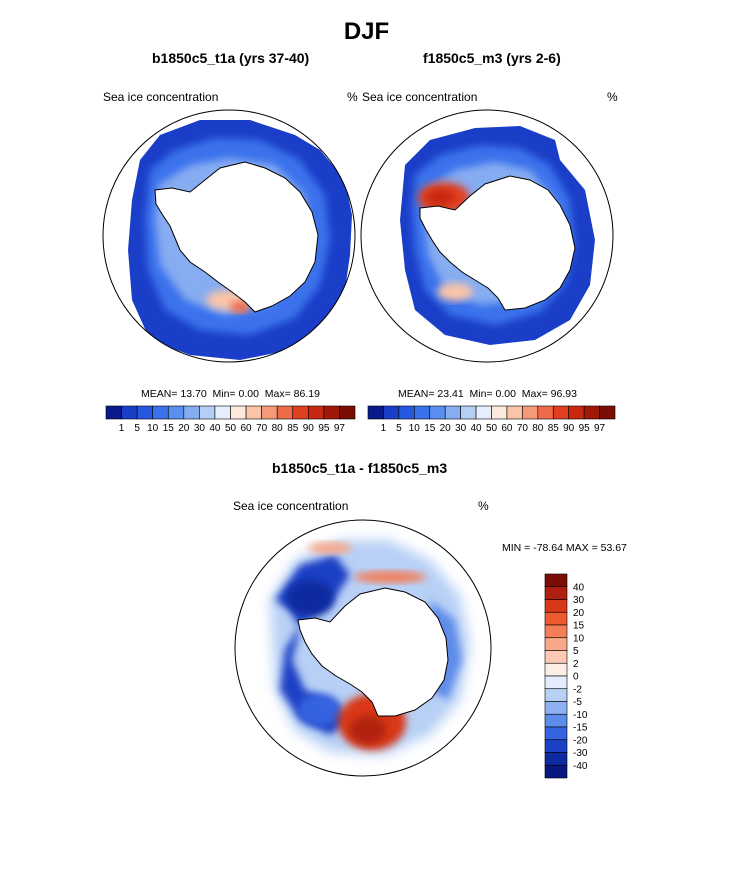 Image resolution: width=733 pixels, height=882 pixels. Describe the element at coordinates (534, 394) in the screenshot. I see `panel-2-max-label: Max=` at that location.